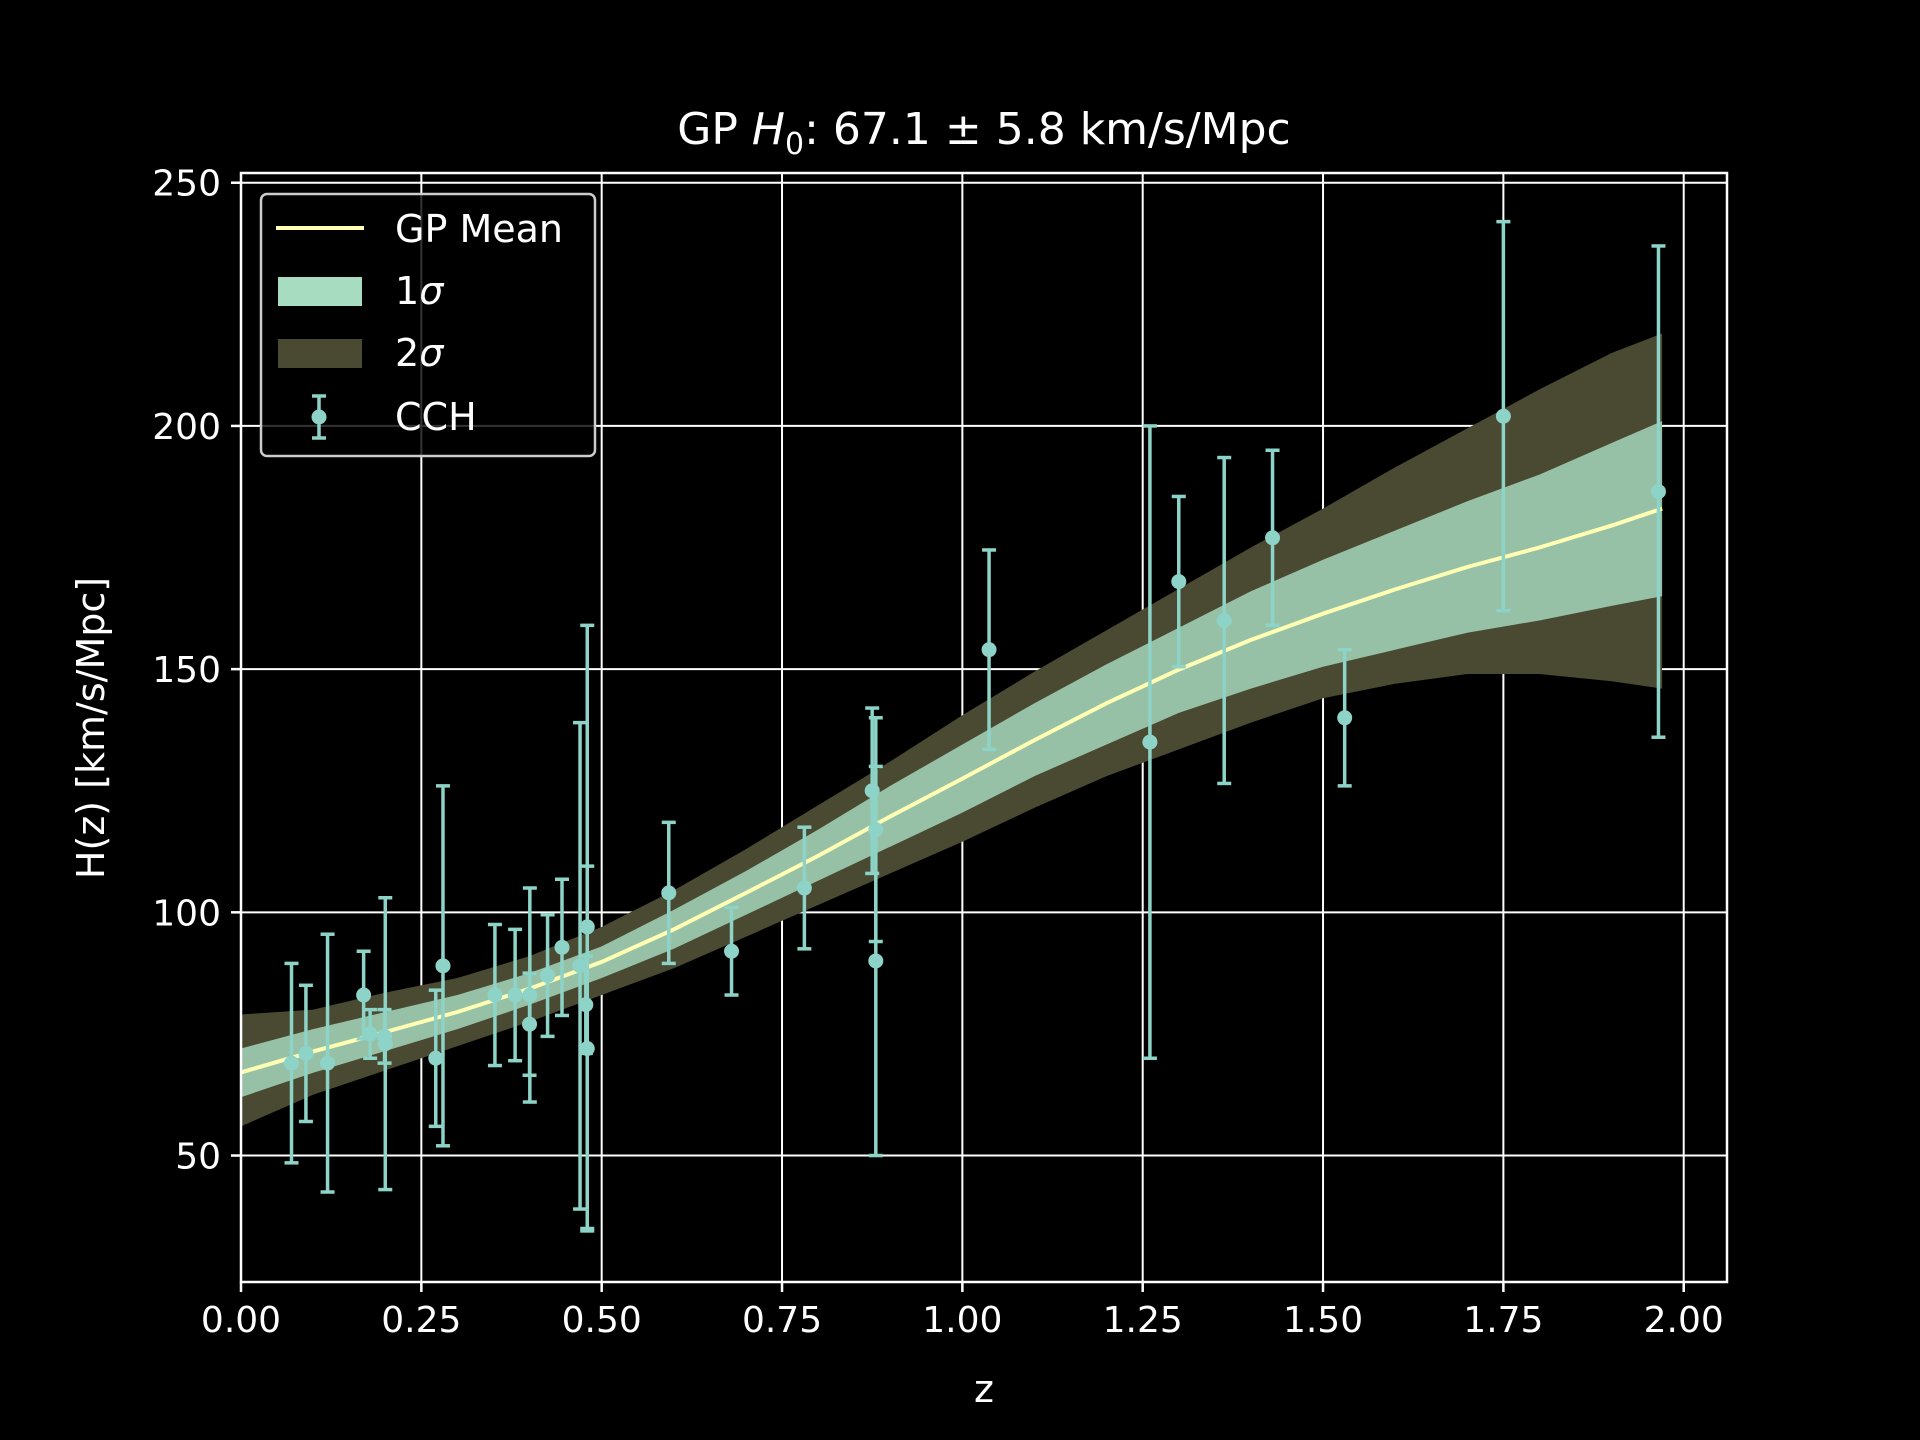  I want to click on legend-entry-gp-mean: GP Mean, so click(419, 229).